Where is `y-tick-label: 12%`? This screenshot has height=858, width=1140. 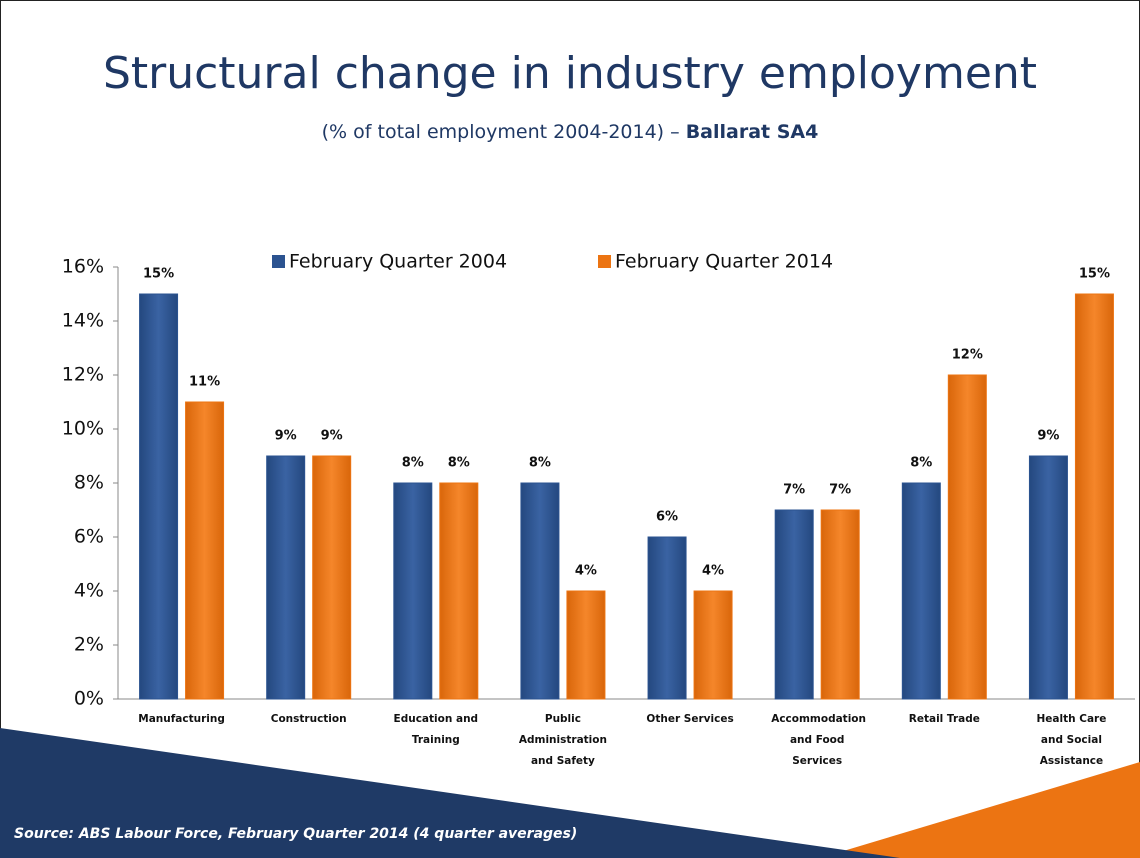 y-tick-label: 12% is located at coordinates (83, 375).